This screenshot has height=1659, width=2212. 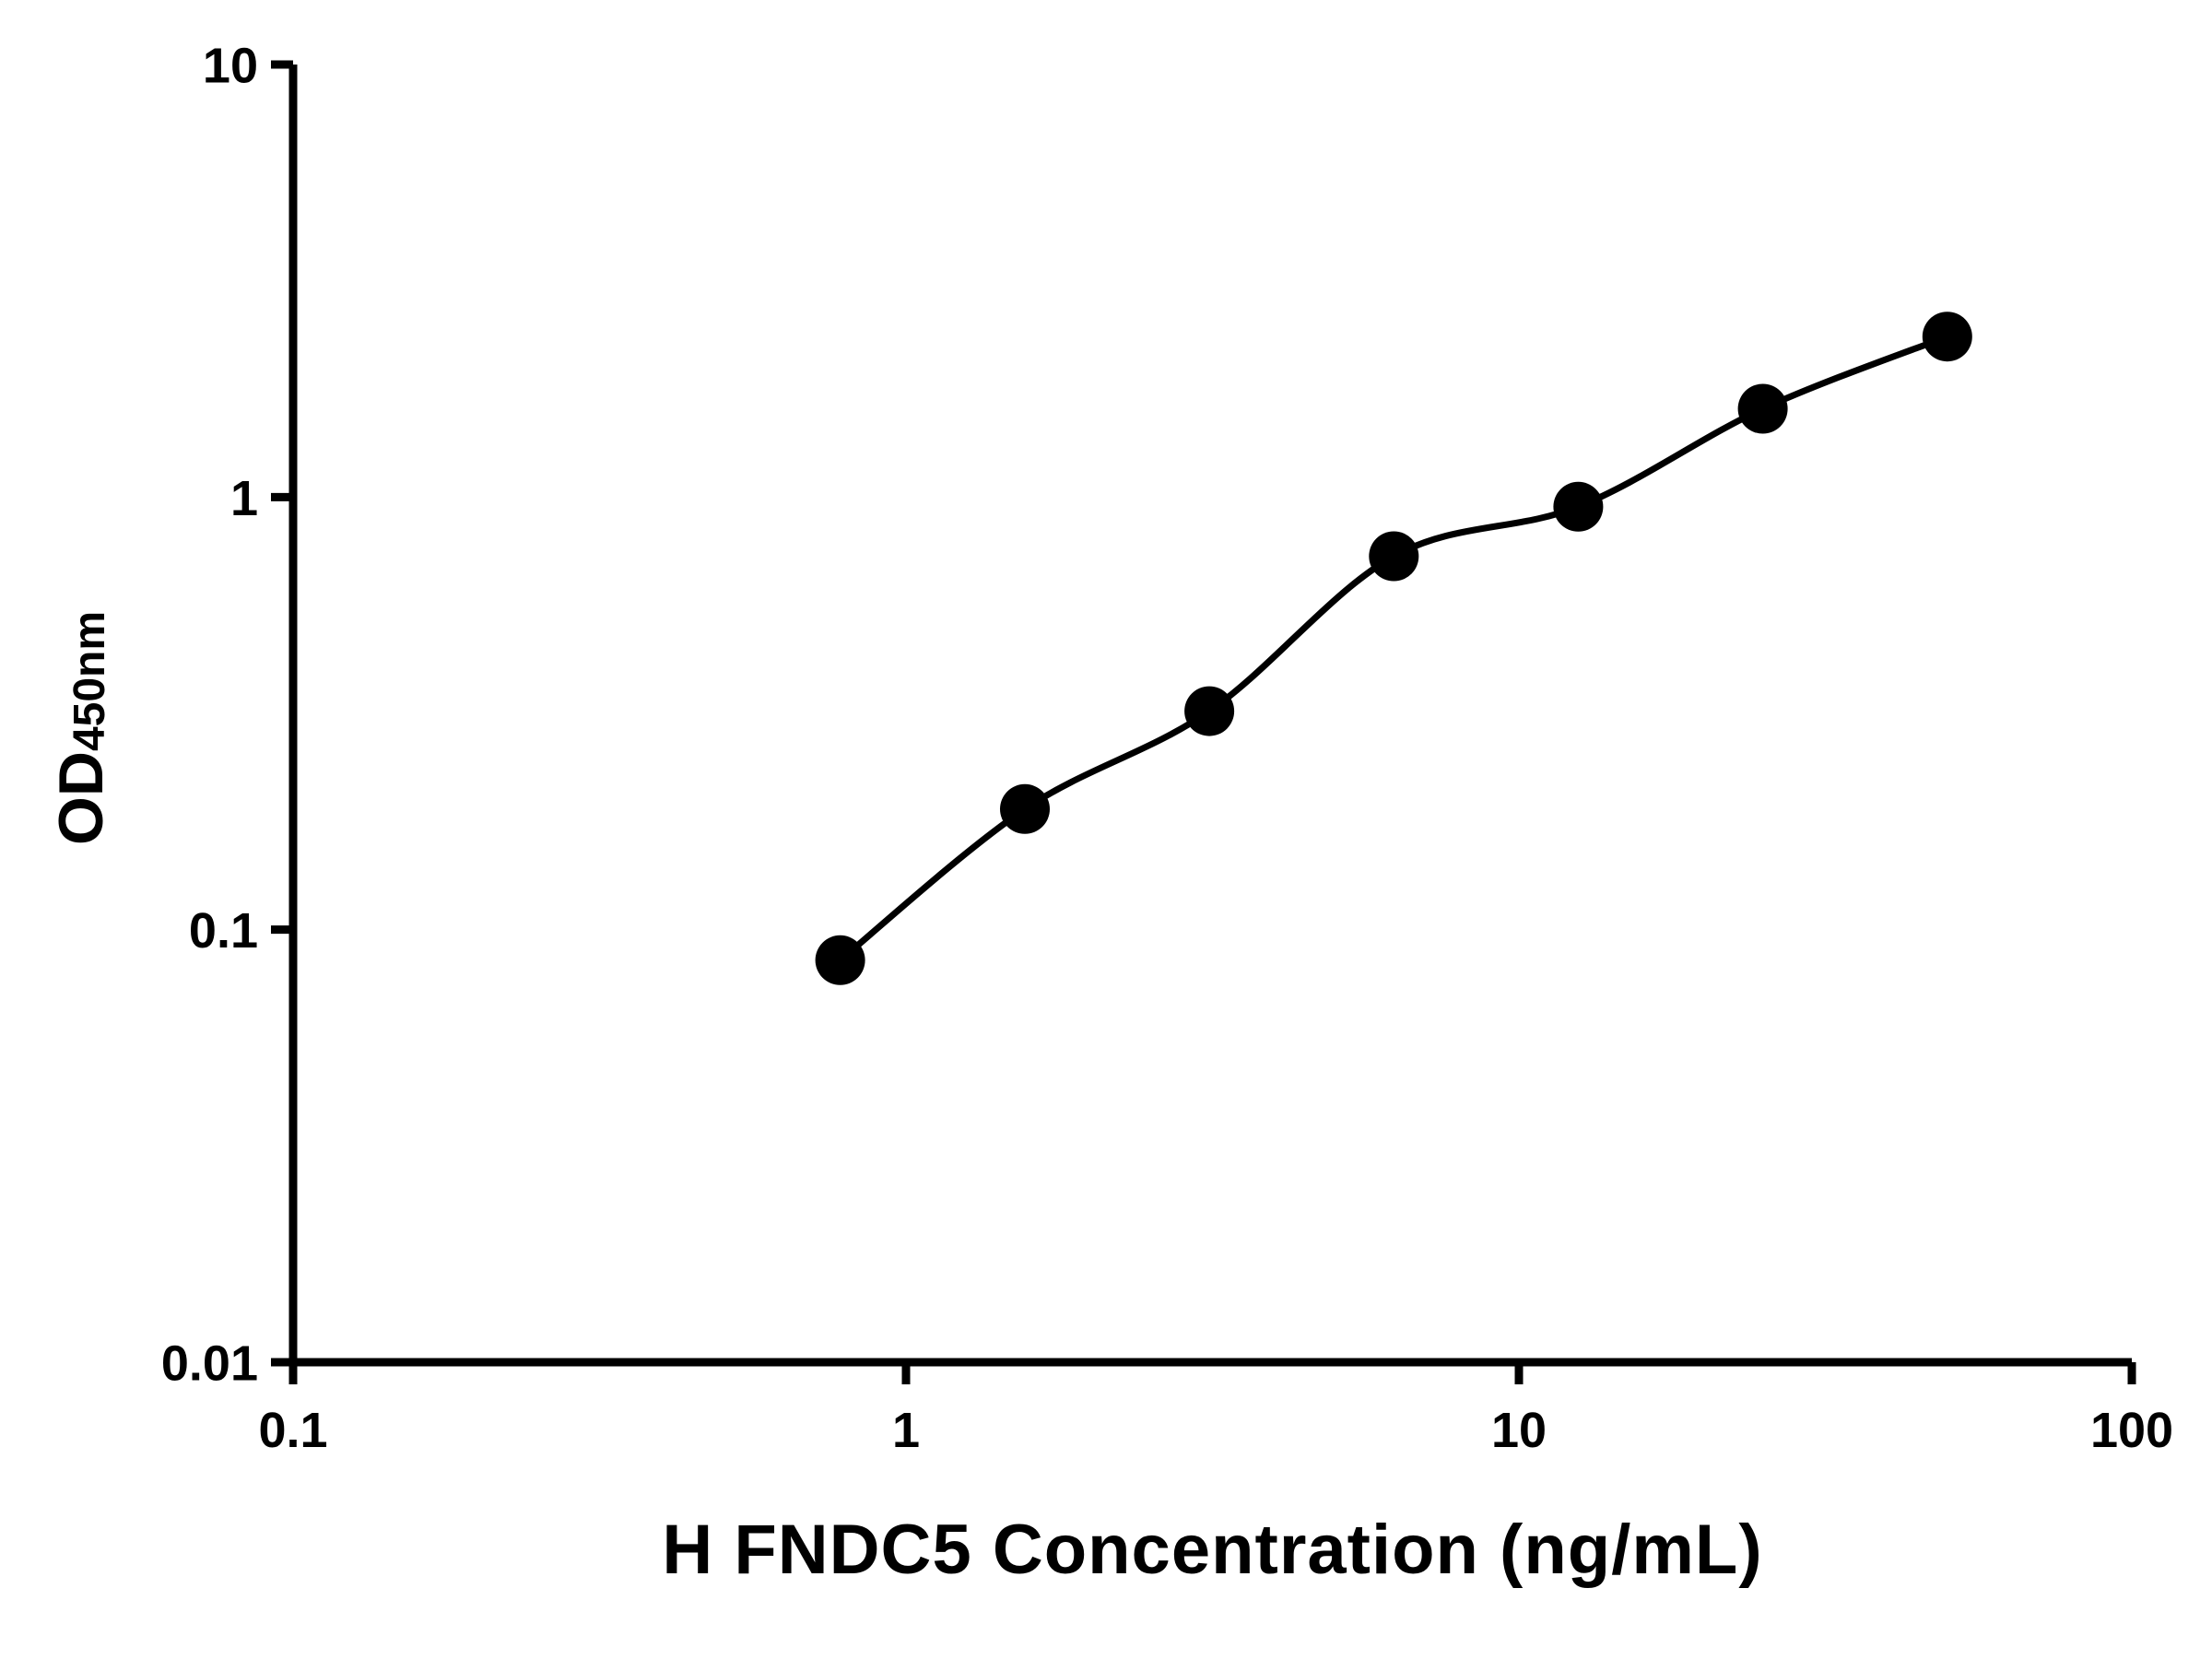 I want to click on x-tick-label: 100, so click(x=2131, y=1430).